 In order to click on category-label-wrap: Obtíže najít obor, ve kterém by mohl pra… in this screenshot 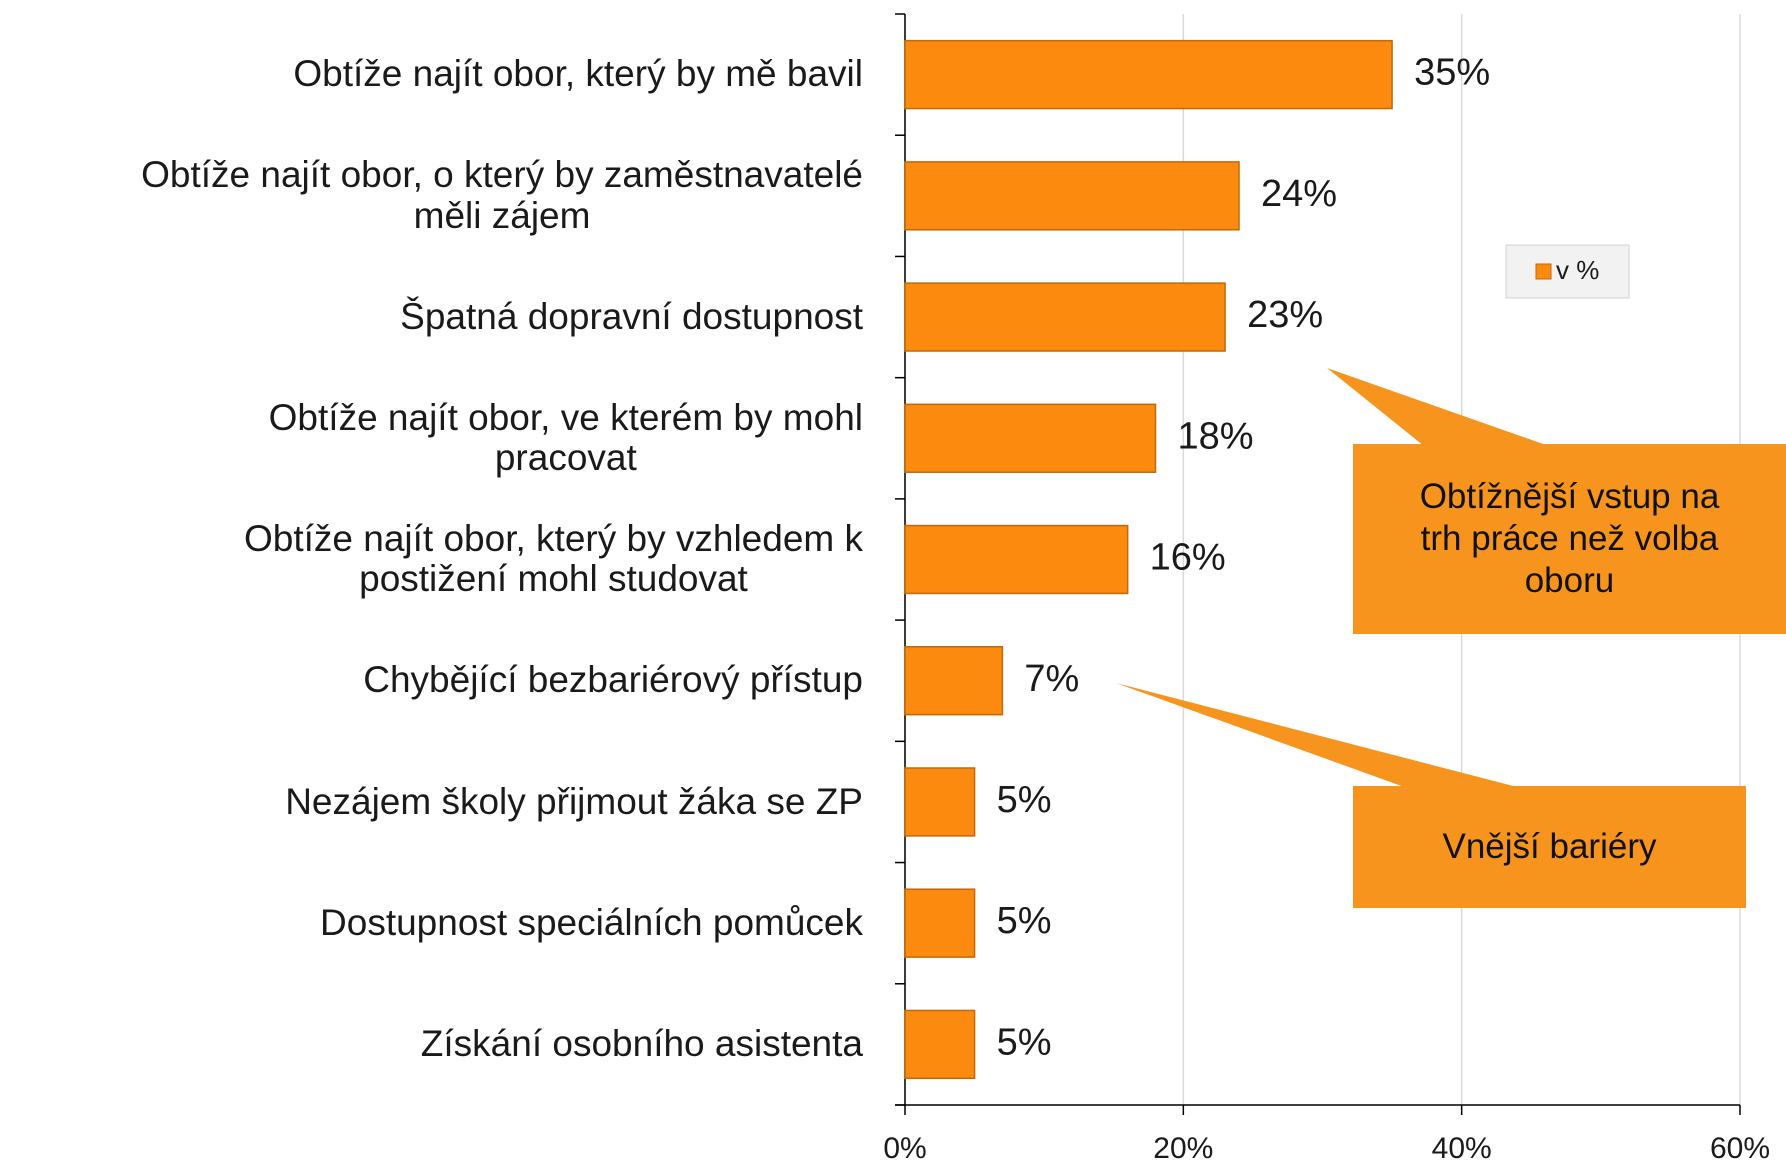, I will do `click(431, 438)`.